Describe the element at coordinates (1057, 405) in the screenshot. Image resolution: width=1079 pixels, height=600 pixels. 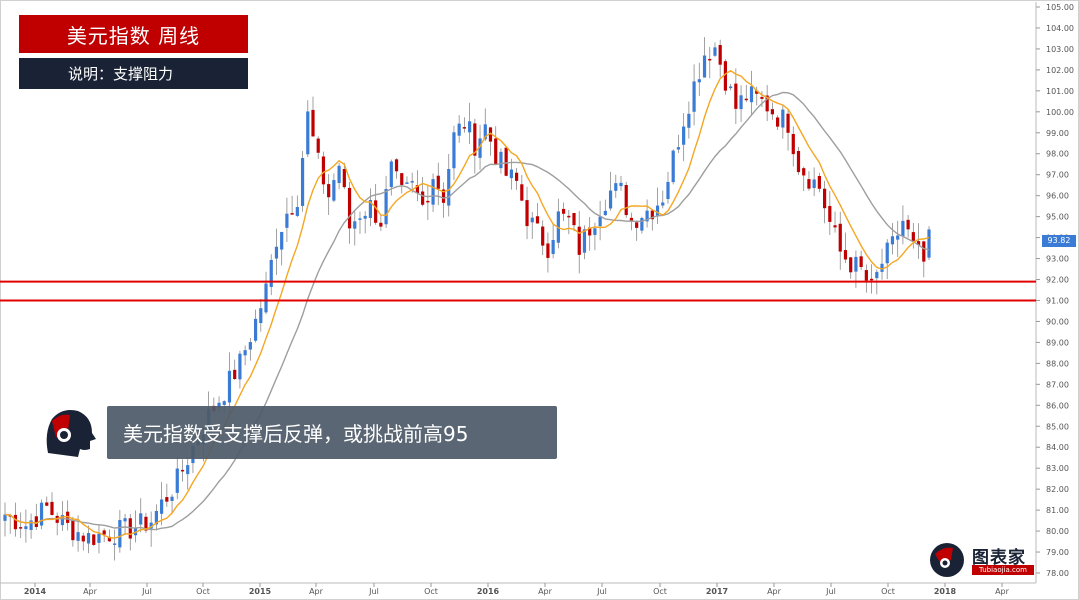
I see `y-tick-label: 86.00` at that location.